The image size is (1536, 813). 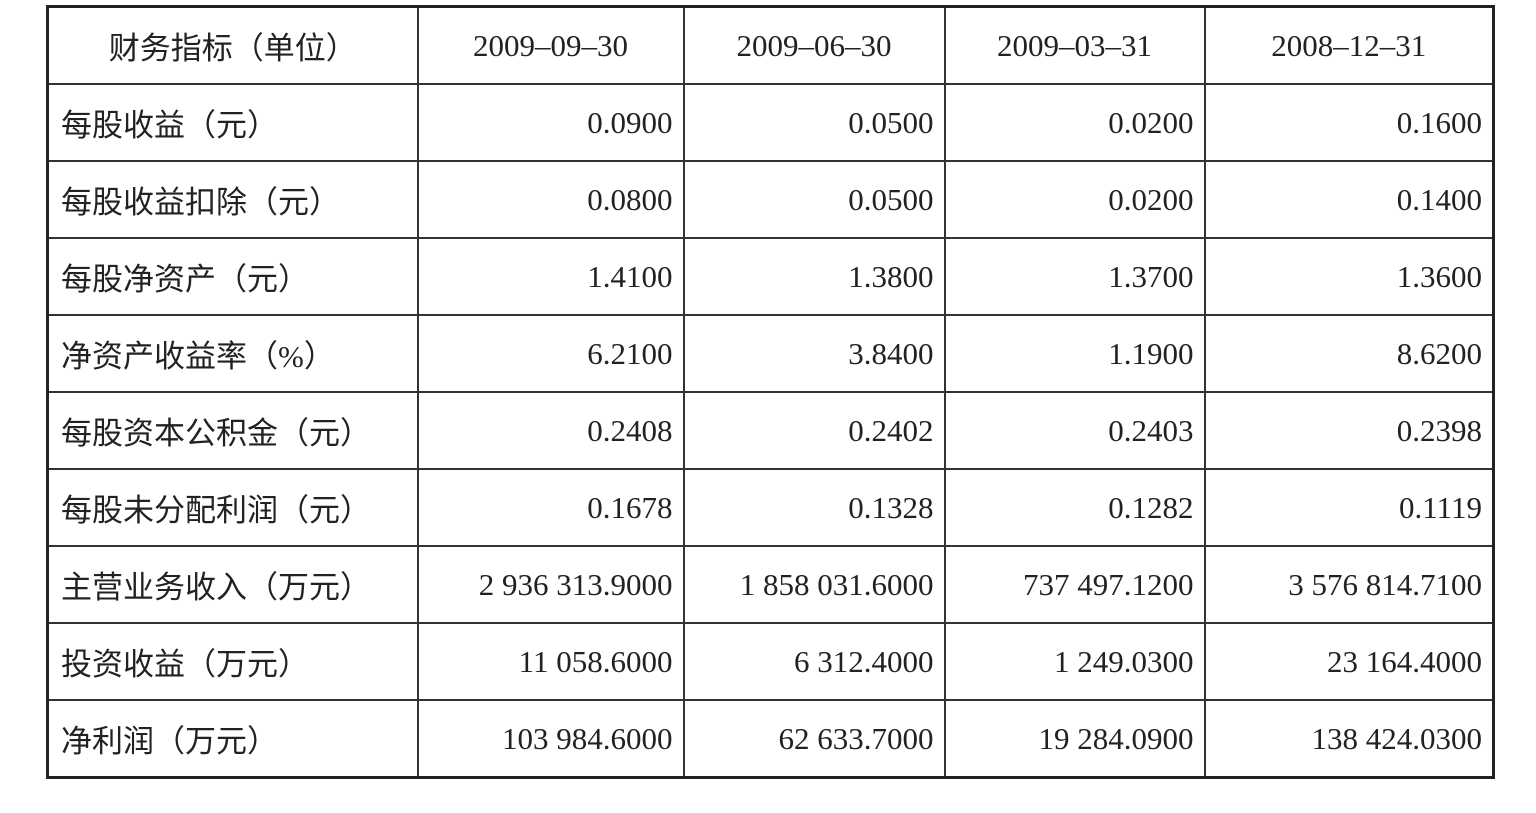 What do you see at coordinates (1349, 199) in the screenshot?
I see `value-cell: 0.1400` at bounding box center [1349, 199].